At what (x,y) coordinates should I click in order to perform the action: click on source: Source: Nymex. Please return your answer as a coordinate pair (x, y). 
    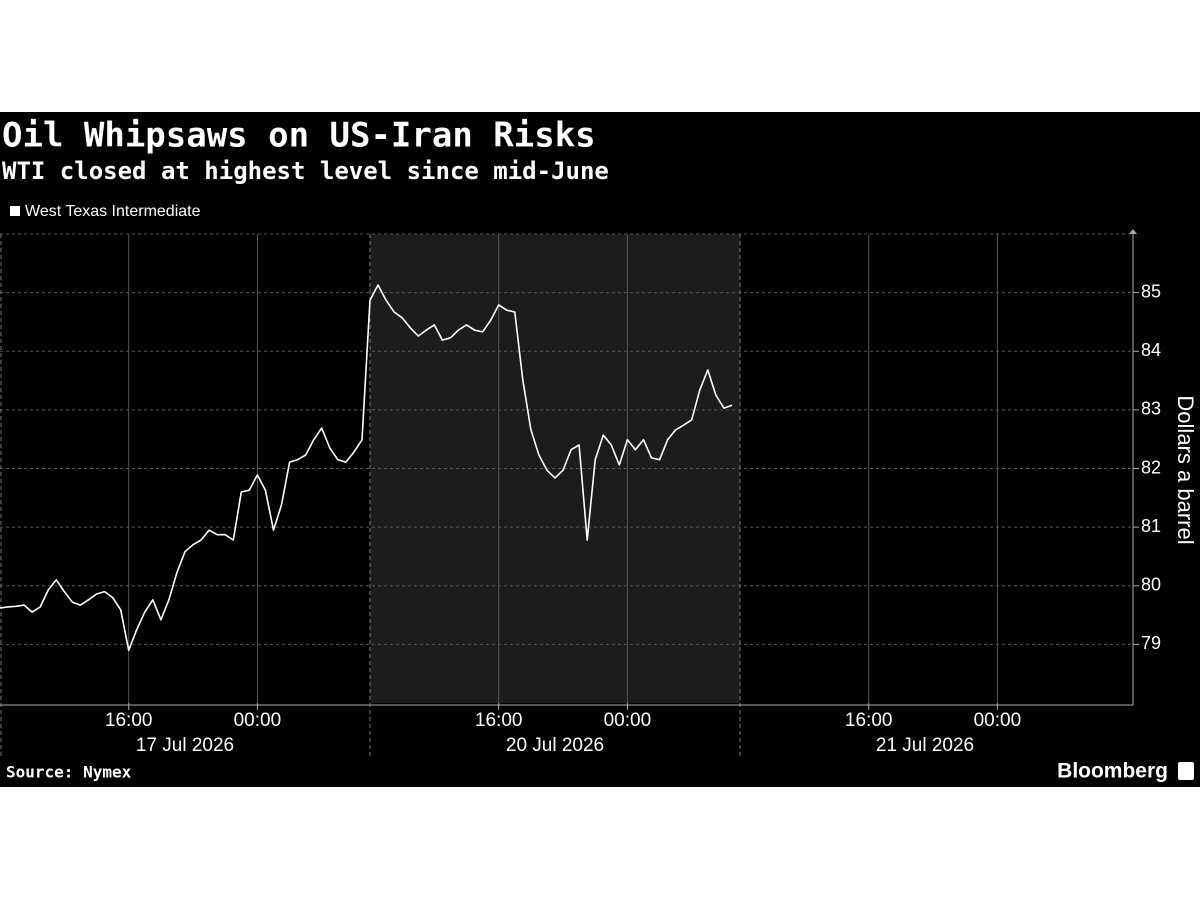
    Looking at the image, I should click on (69, 772).